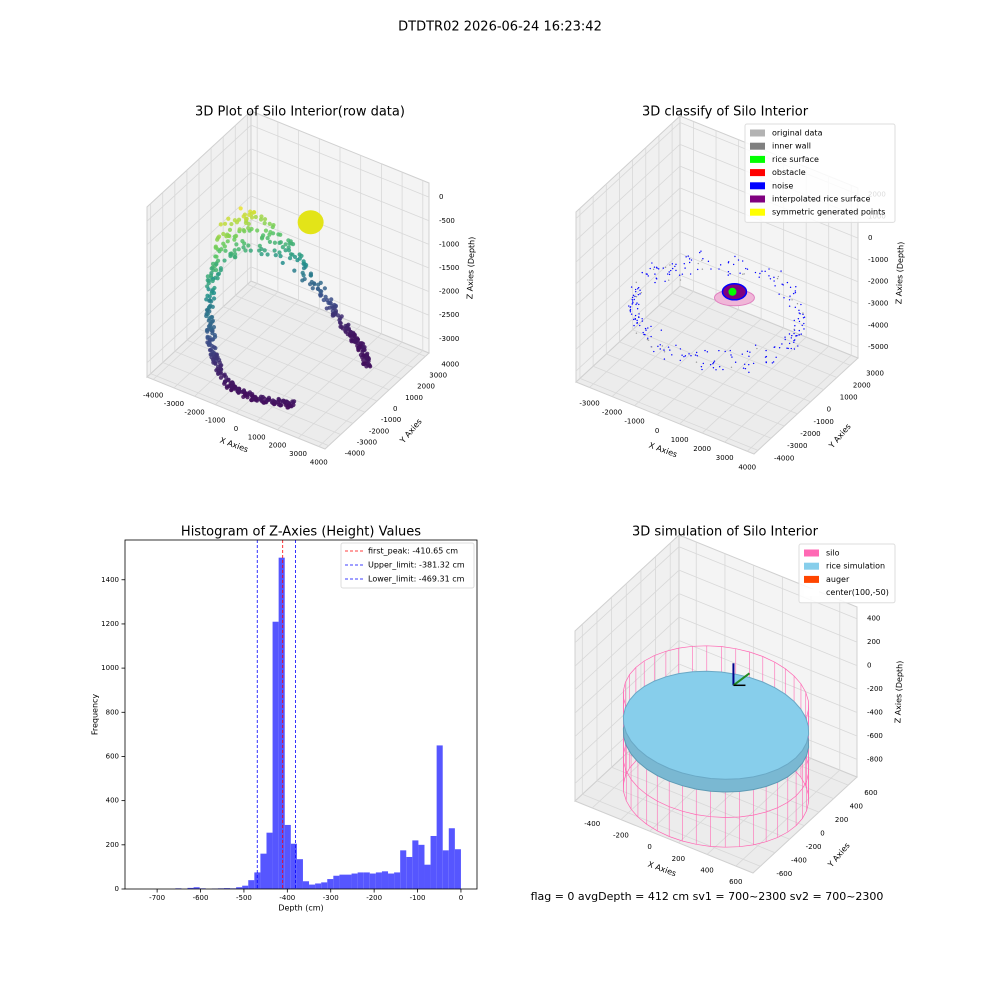 Image resolution: width=1000 pixels, height=1000 pixels. Describe the element at coordinates (757, 212) in the screenshot. I see `legend-swatch` at that location.